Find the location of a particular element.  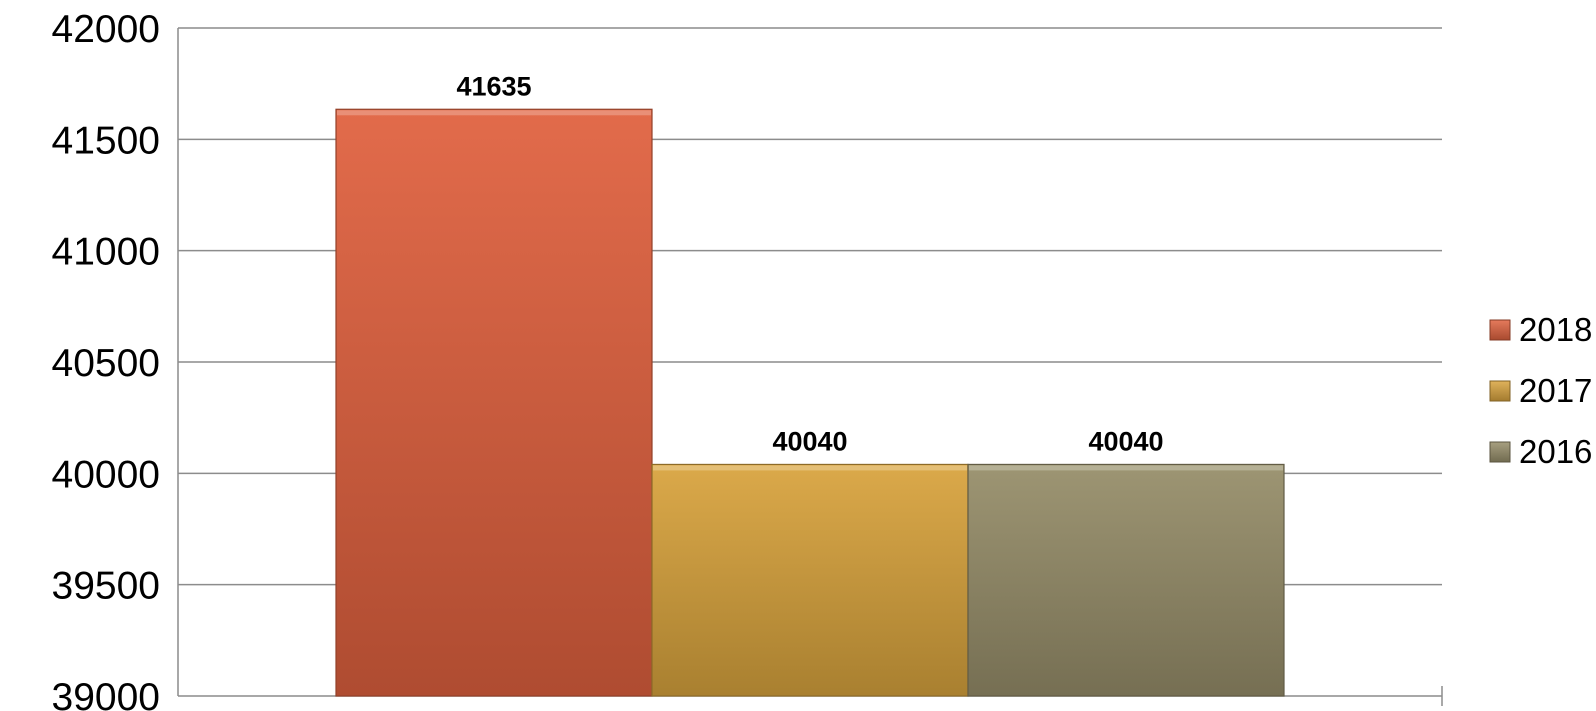

legend-label-2018: 2018 is located at coordinates (1555, 329).